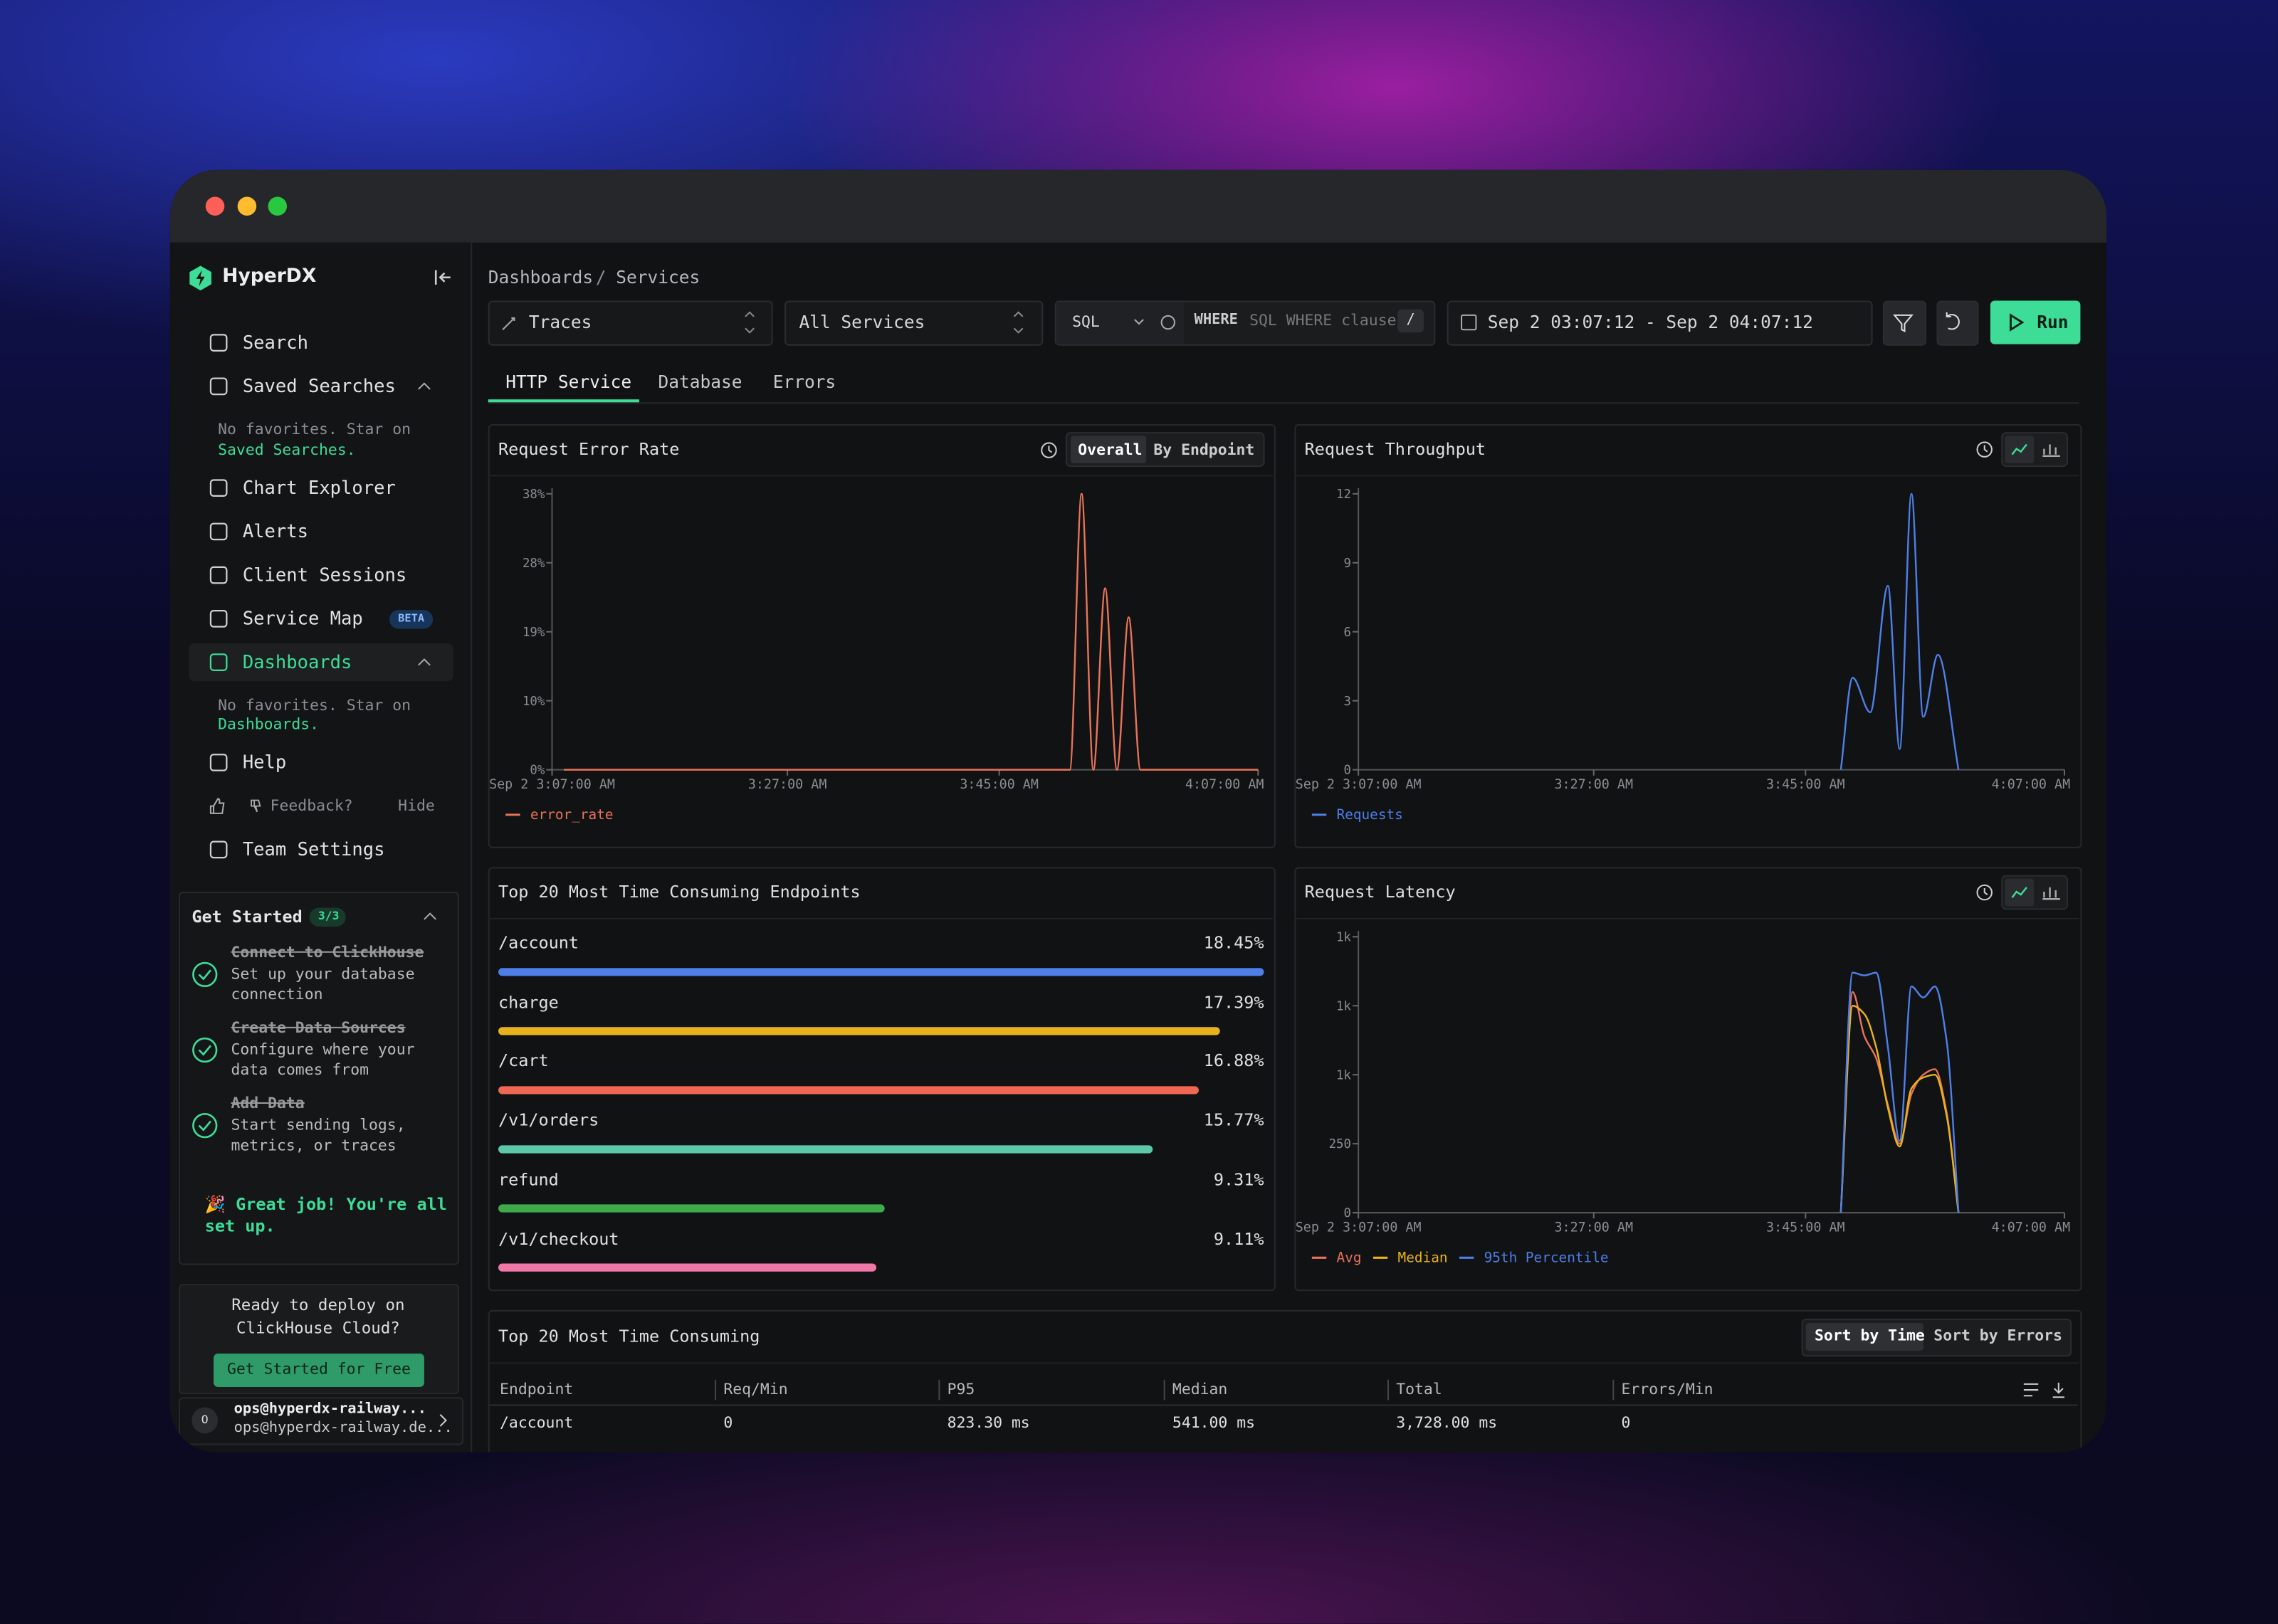  Describe the element at coordinates (1957, 323) in the screenshot. I see `refresh-button` at that location.